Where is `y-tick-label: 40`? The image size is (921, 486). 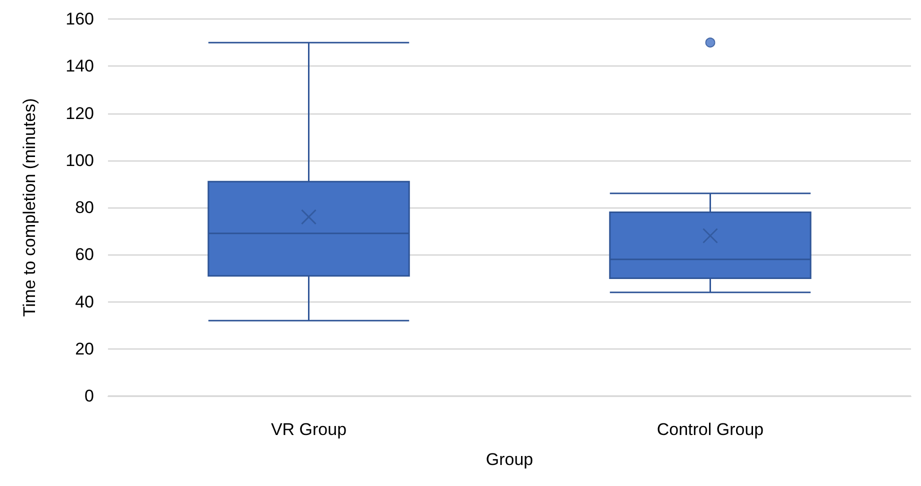 y-tick-label: 40 is located at coordinates (84, 302).